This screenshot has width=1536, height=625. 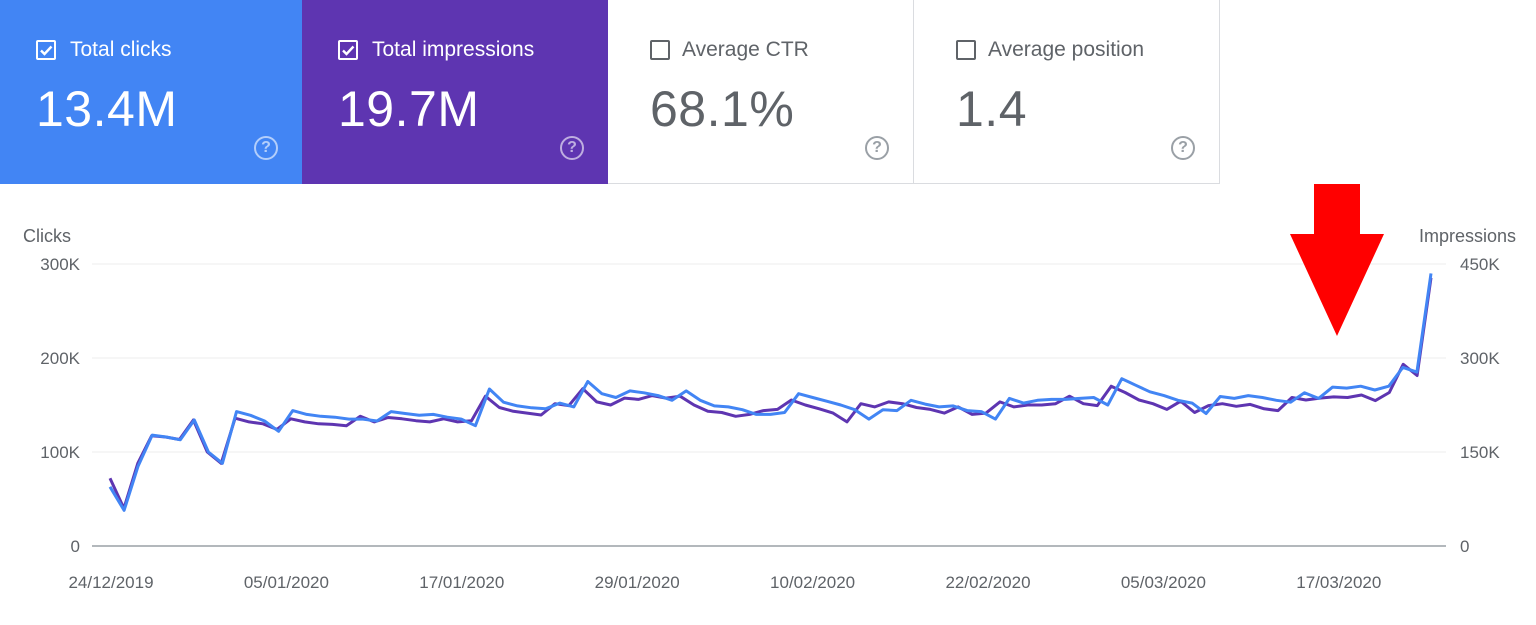 What do you see at coordinates (1067, 92) in the screenshot?
I see `average-position-card: Average position 1.4 ?` at bounding box center [1067, 92].